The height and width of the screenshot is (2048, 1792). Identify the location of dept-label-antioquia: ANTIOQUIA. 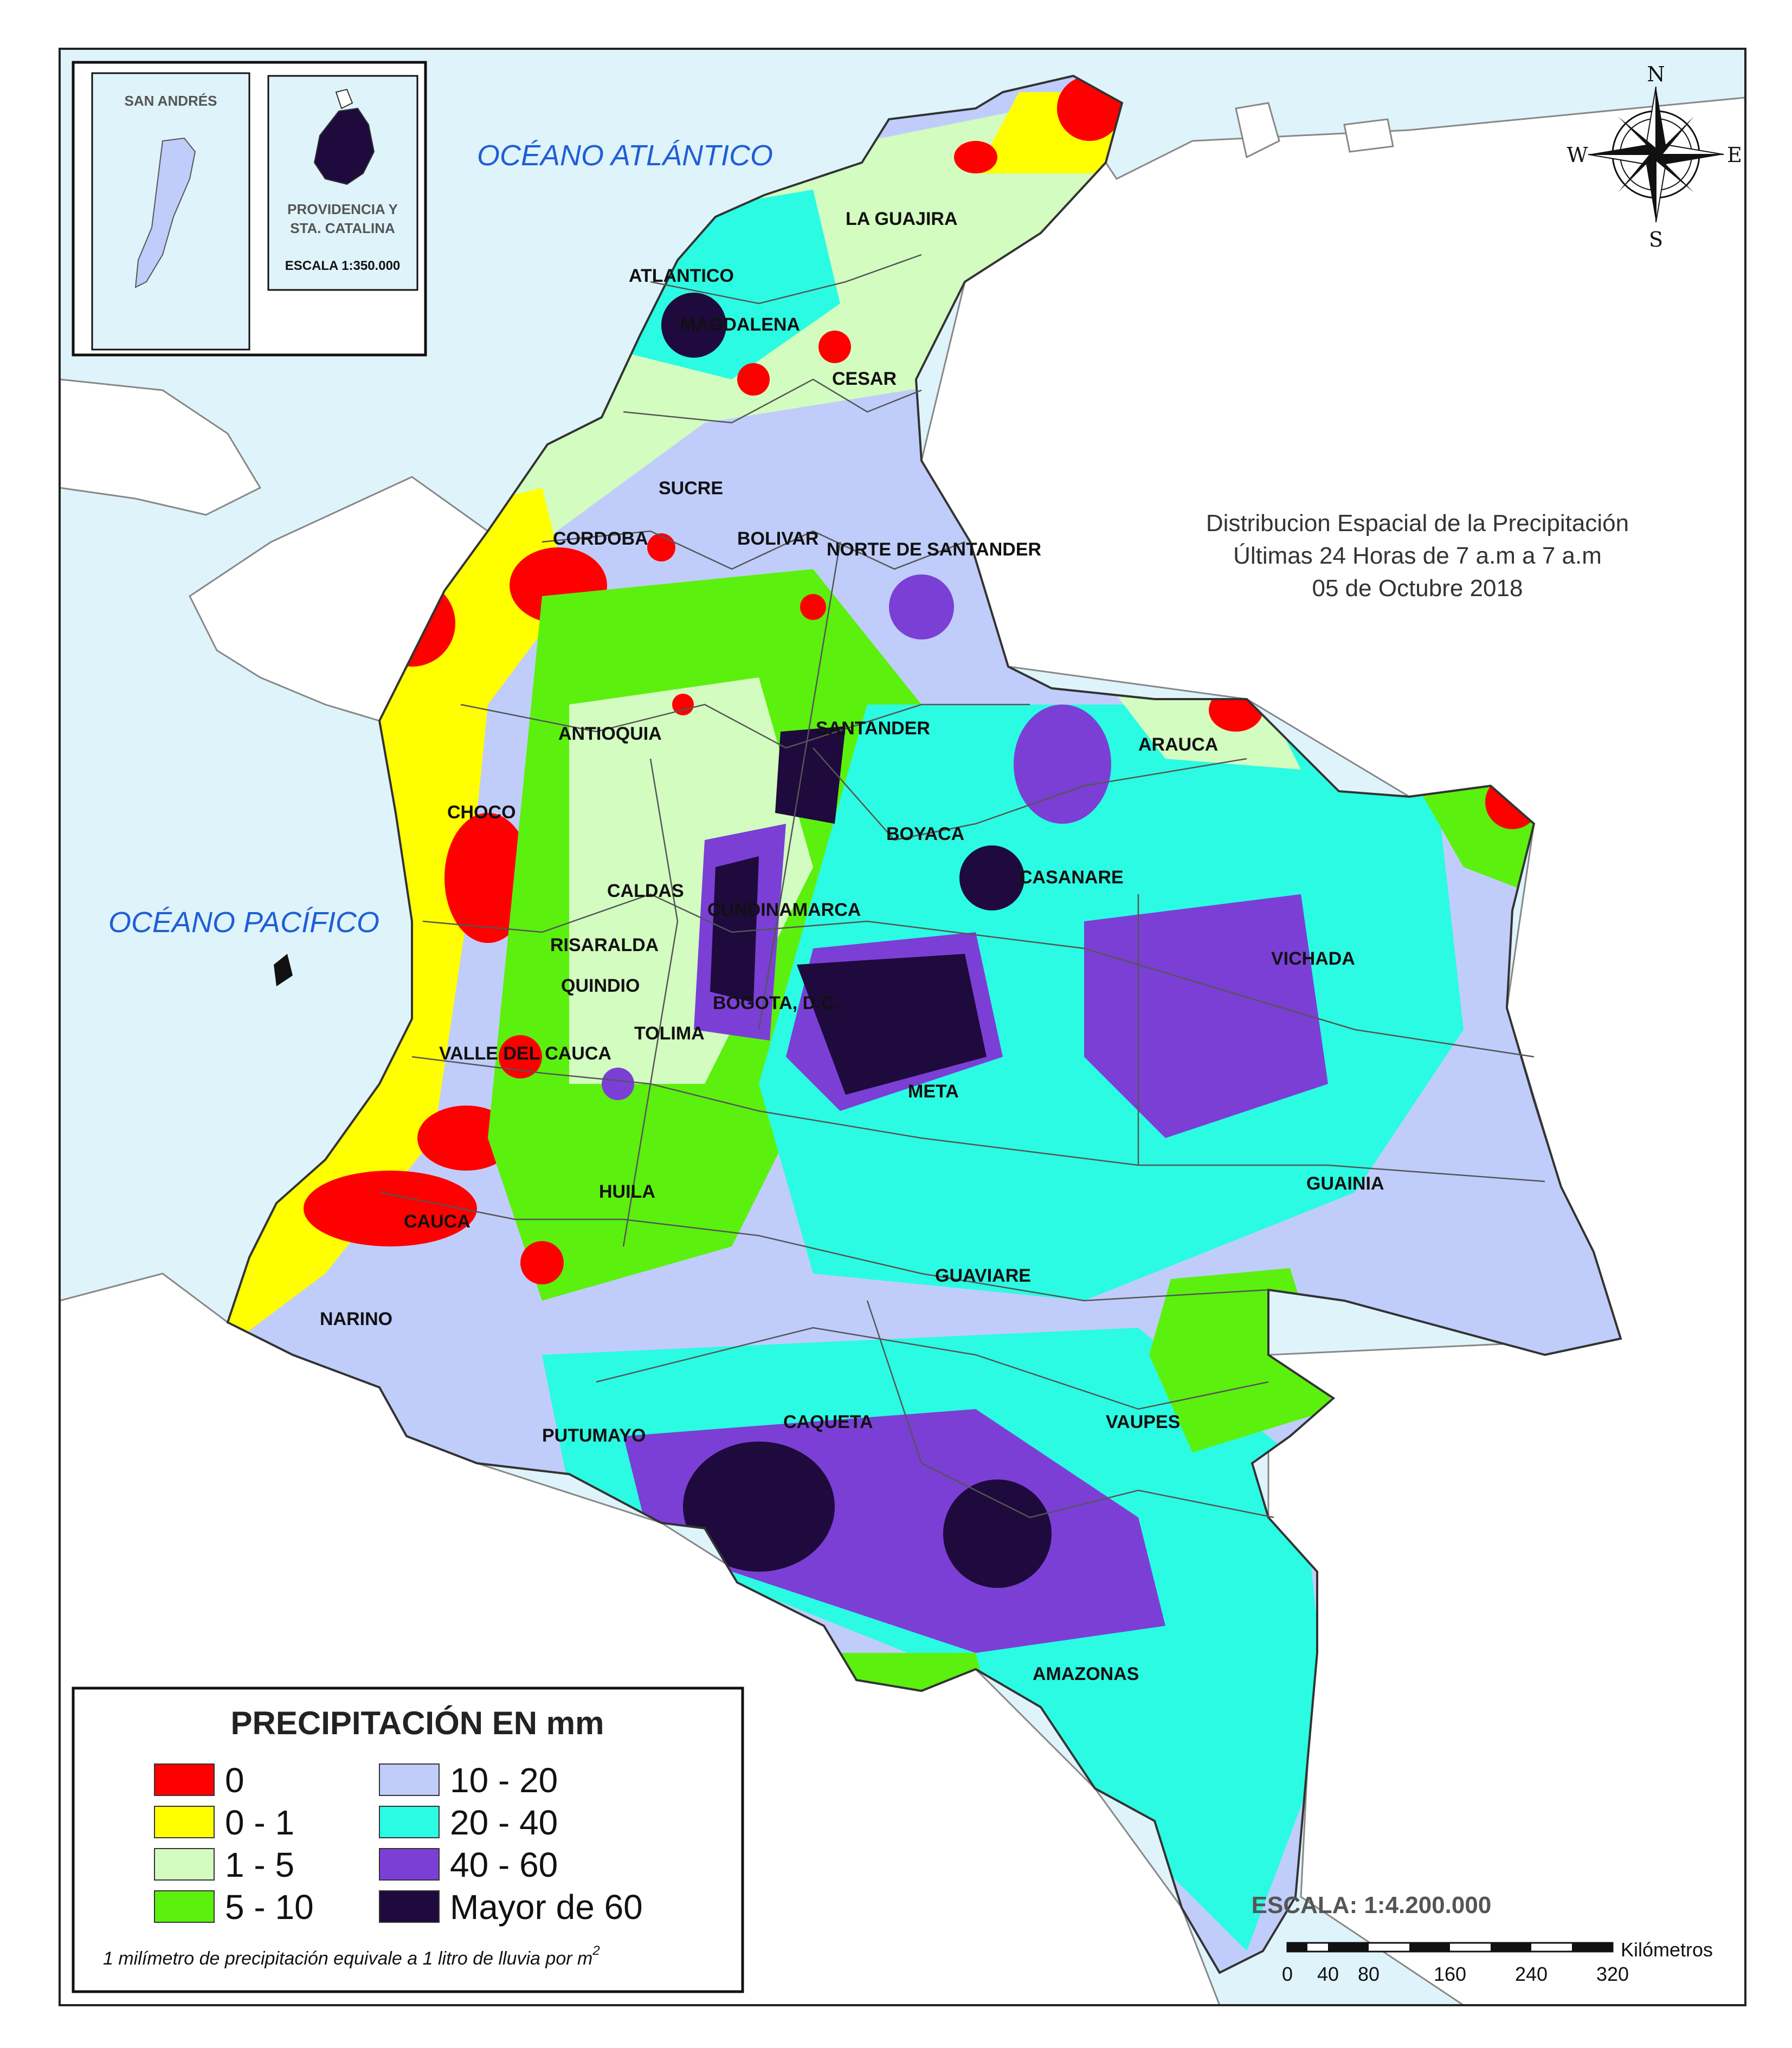
(610, 733).